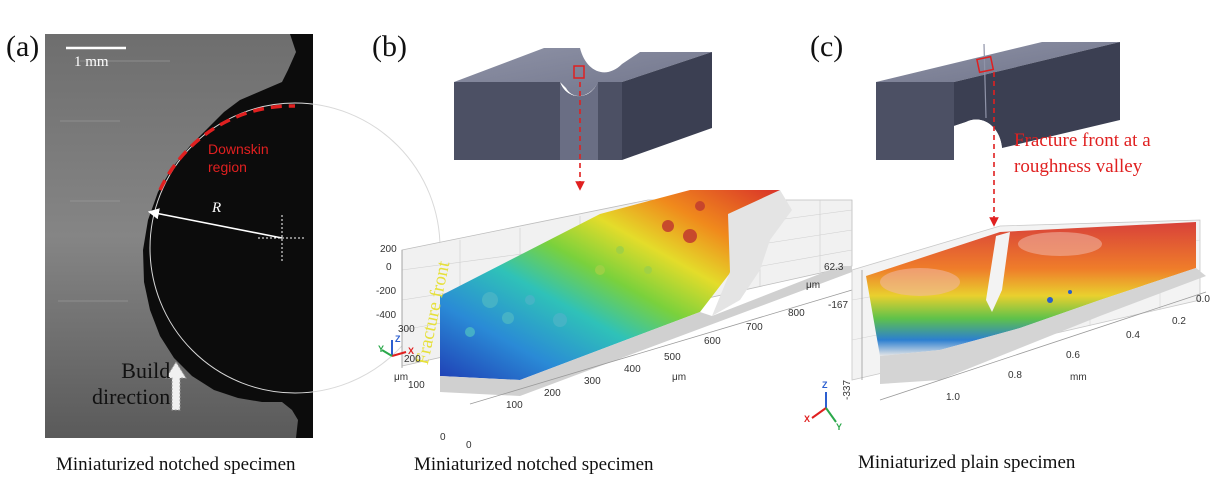  What do you see at coordinates (838, 305) in the screenshot?
I see `z-tick-c-minus167: -167` at bounding box center [838, 305].